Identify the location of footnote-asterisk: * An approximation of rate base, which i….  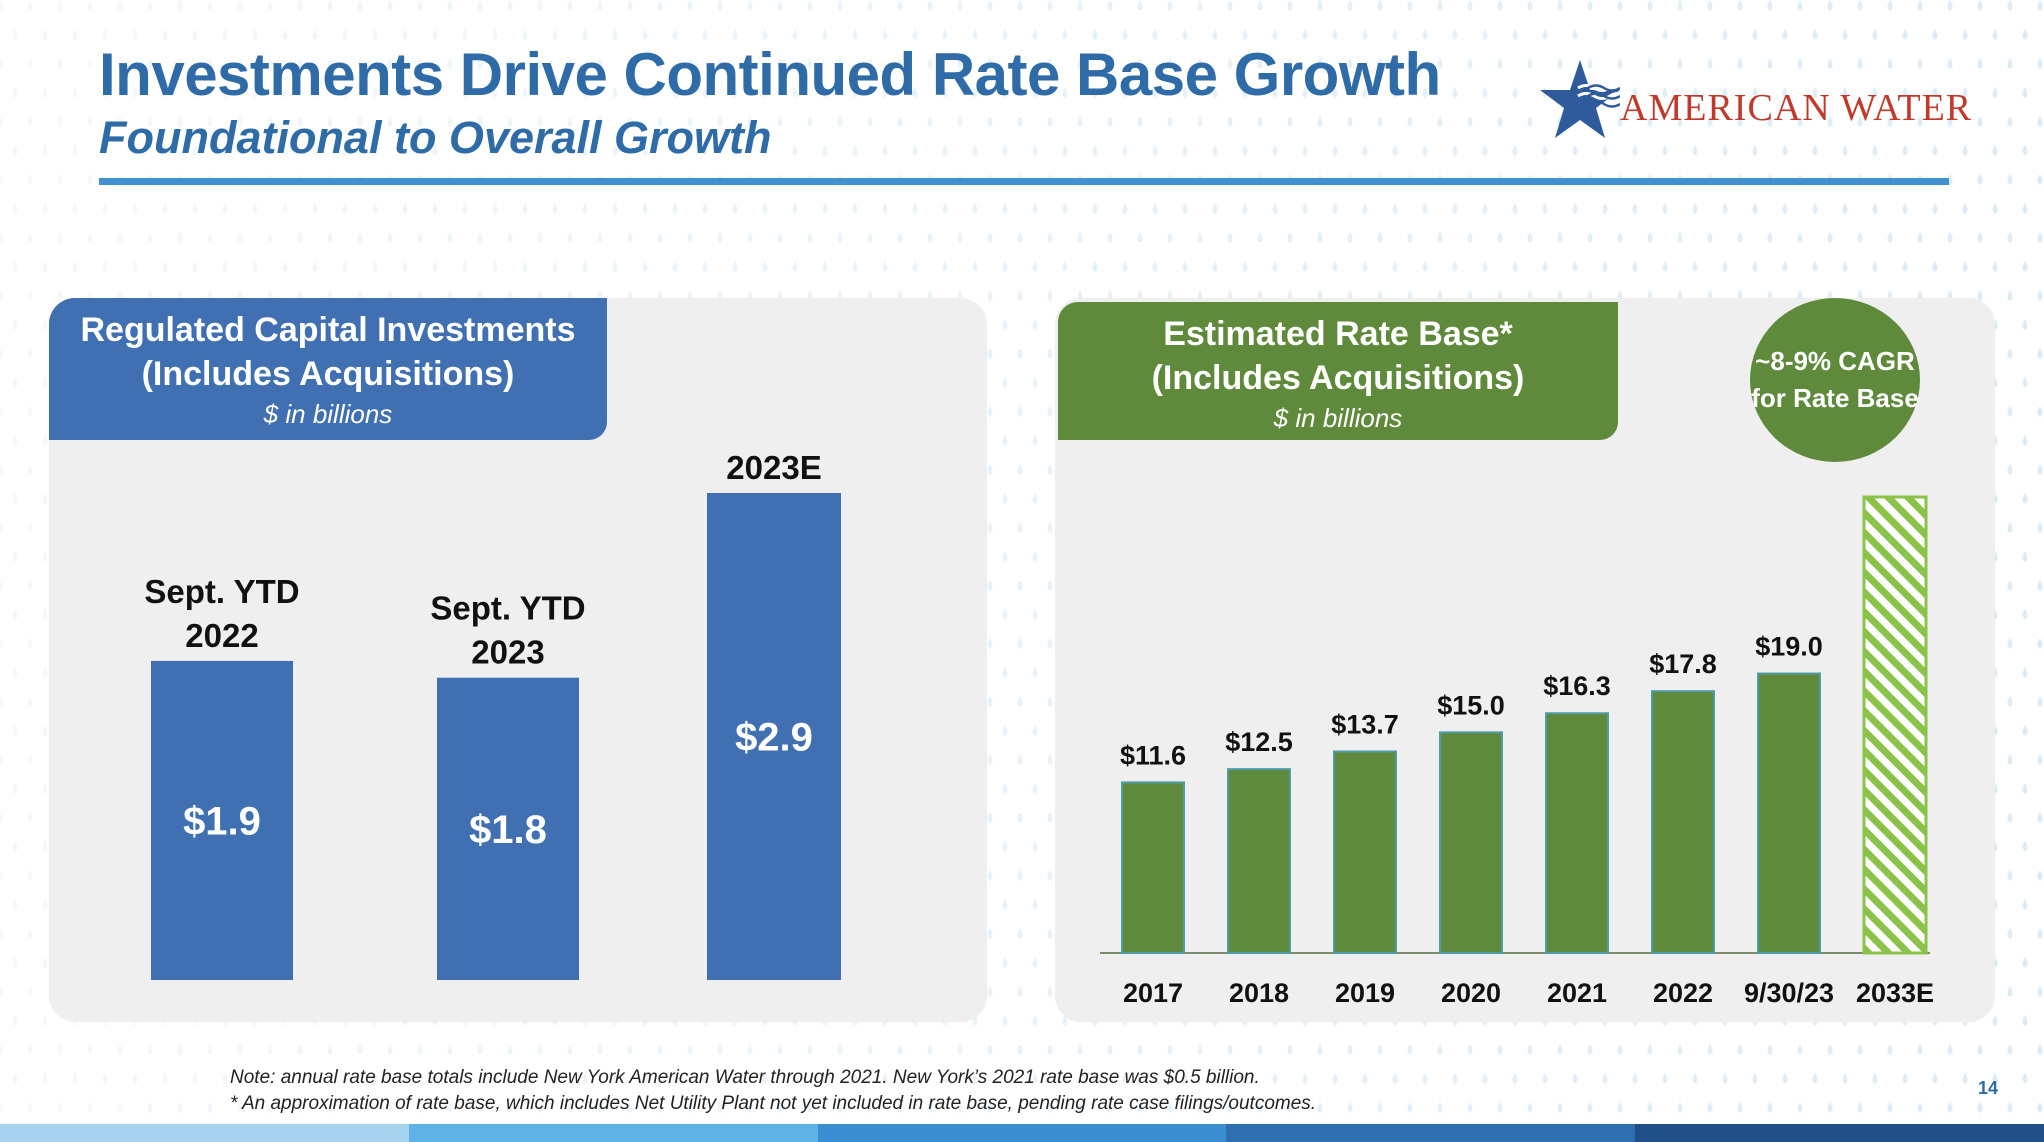
(773, 1103).